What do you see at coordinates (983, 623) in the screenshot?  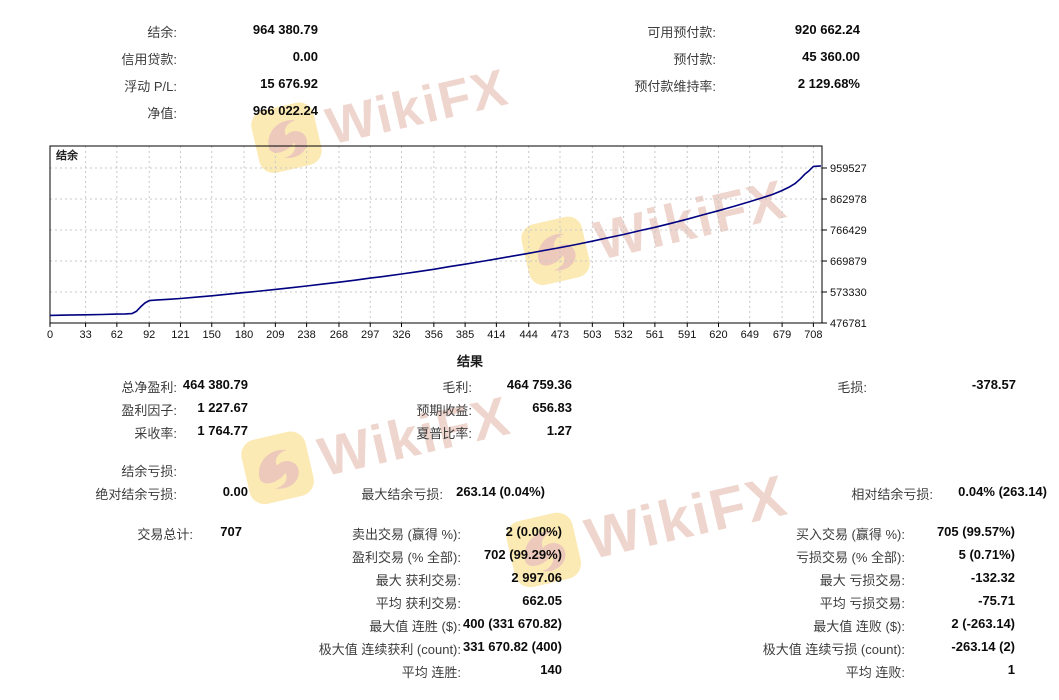 I see `result-value: 2 (-263.14)` at bounding box center [983, 623].